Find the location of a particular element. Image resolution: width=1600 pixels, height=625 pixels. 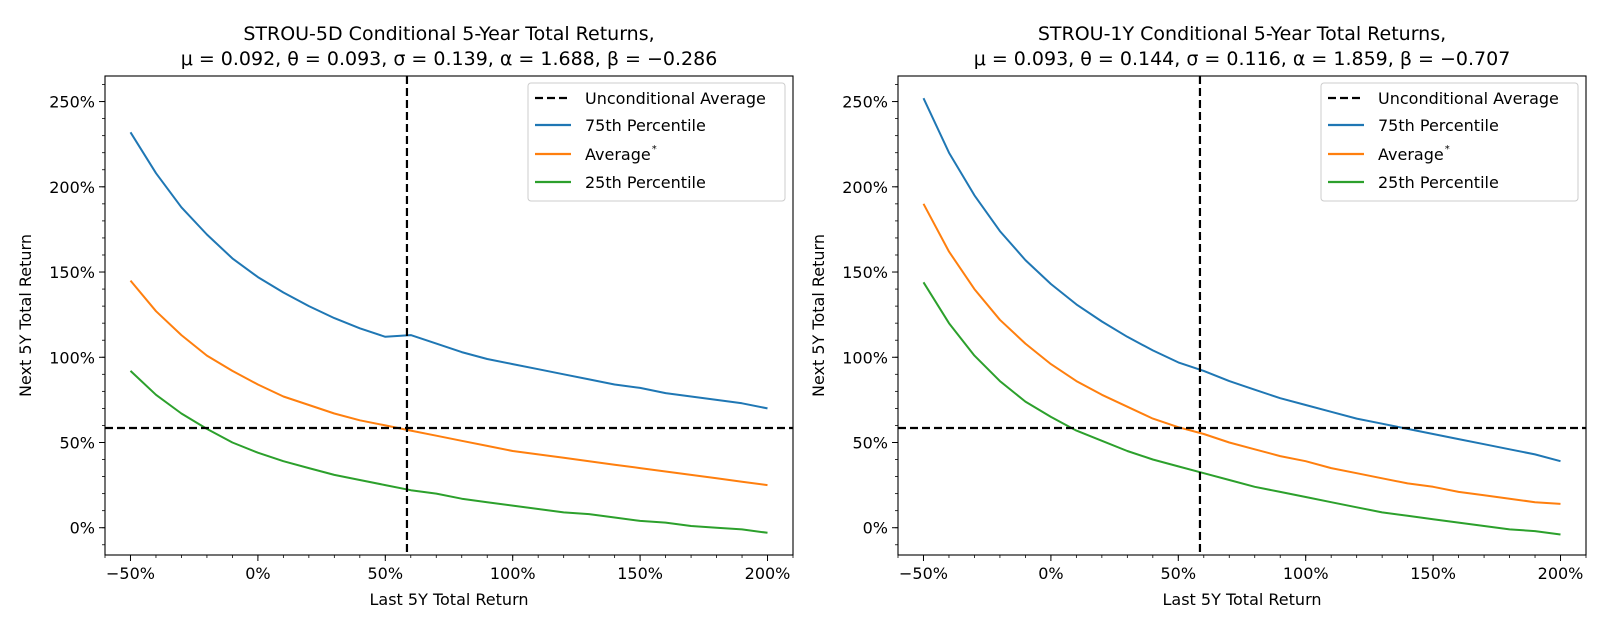

panel-2-y-tick-label: 100% is located at coordinates (865, 357).